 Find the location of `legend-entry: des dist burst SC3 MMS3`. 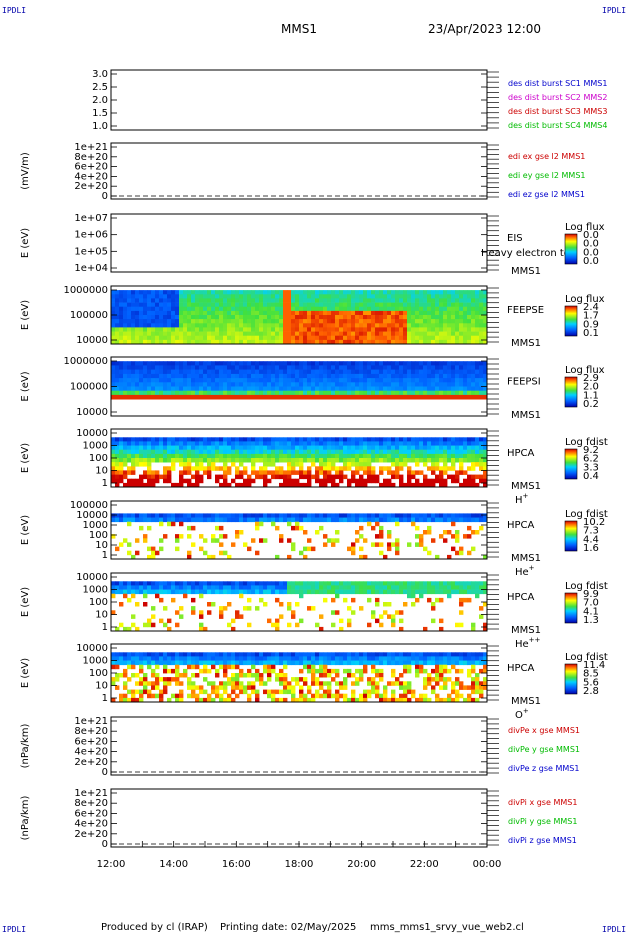

legend-entry: des dist burst SC3 MMS3 is located at coordinates (557, 111).